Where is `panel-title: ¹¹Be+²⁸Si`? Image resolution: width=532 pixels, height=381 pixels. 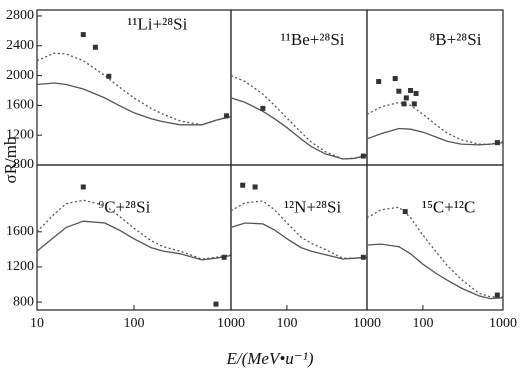 panel-title: ¹¹Be+²⁸Si is located at coordinates (313, 39).